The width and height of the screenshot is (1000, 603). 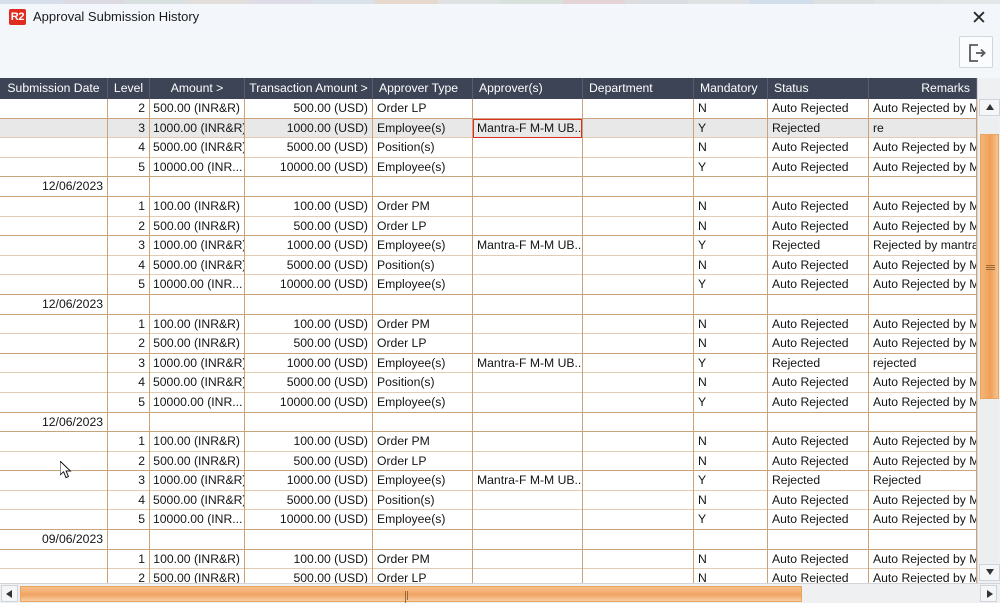 What do you see at coordinates (923, 128) in the screenshot?
I see `cell-remarks: re` at bounding box center [923, 128].